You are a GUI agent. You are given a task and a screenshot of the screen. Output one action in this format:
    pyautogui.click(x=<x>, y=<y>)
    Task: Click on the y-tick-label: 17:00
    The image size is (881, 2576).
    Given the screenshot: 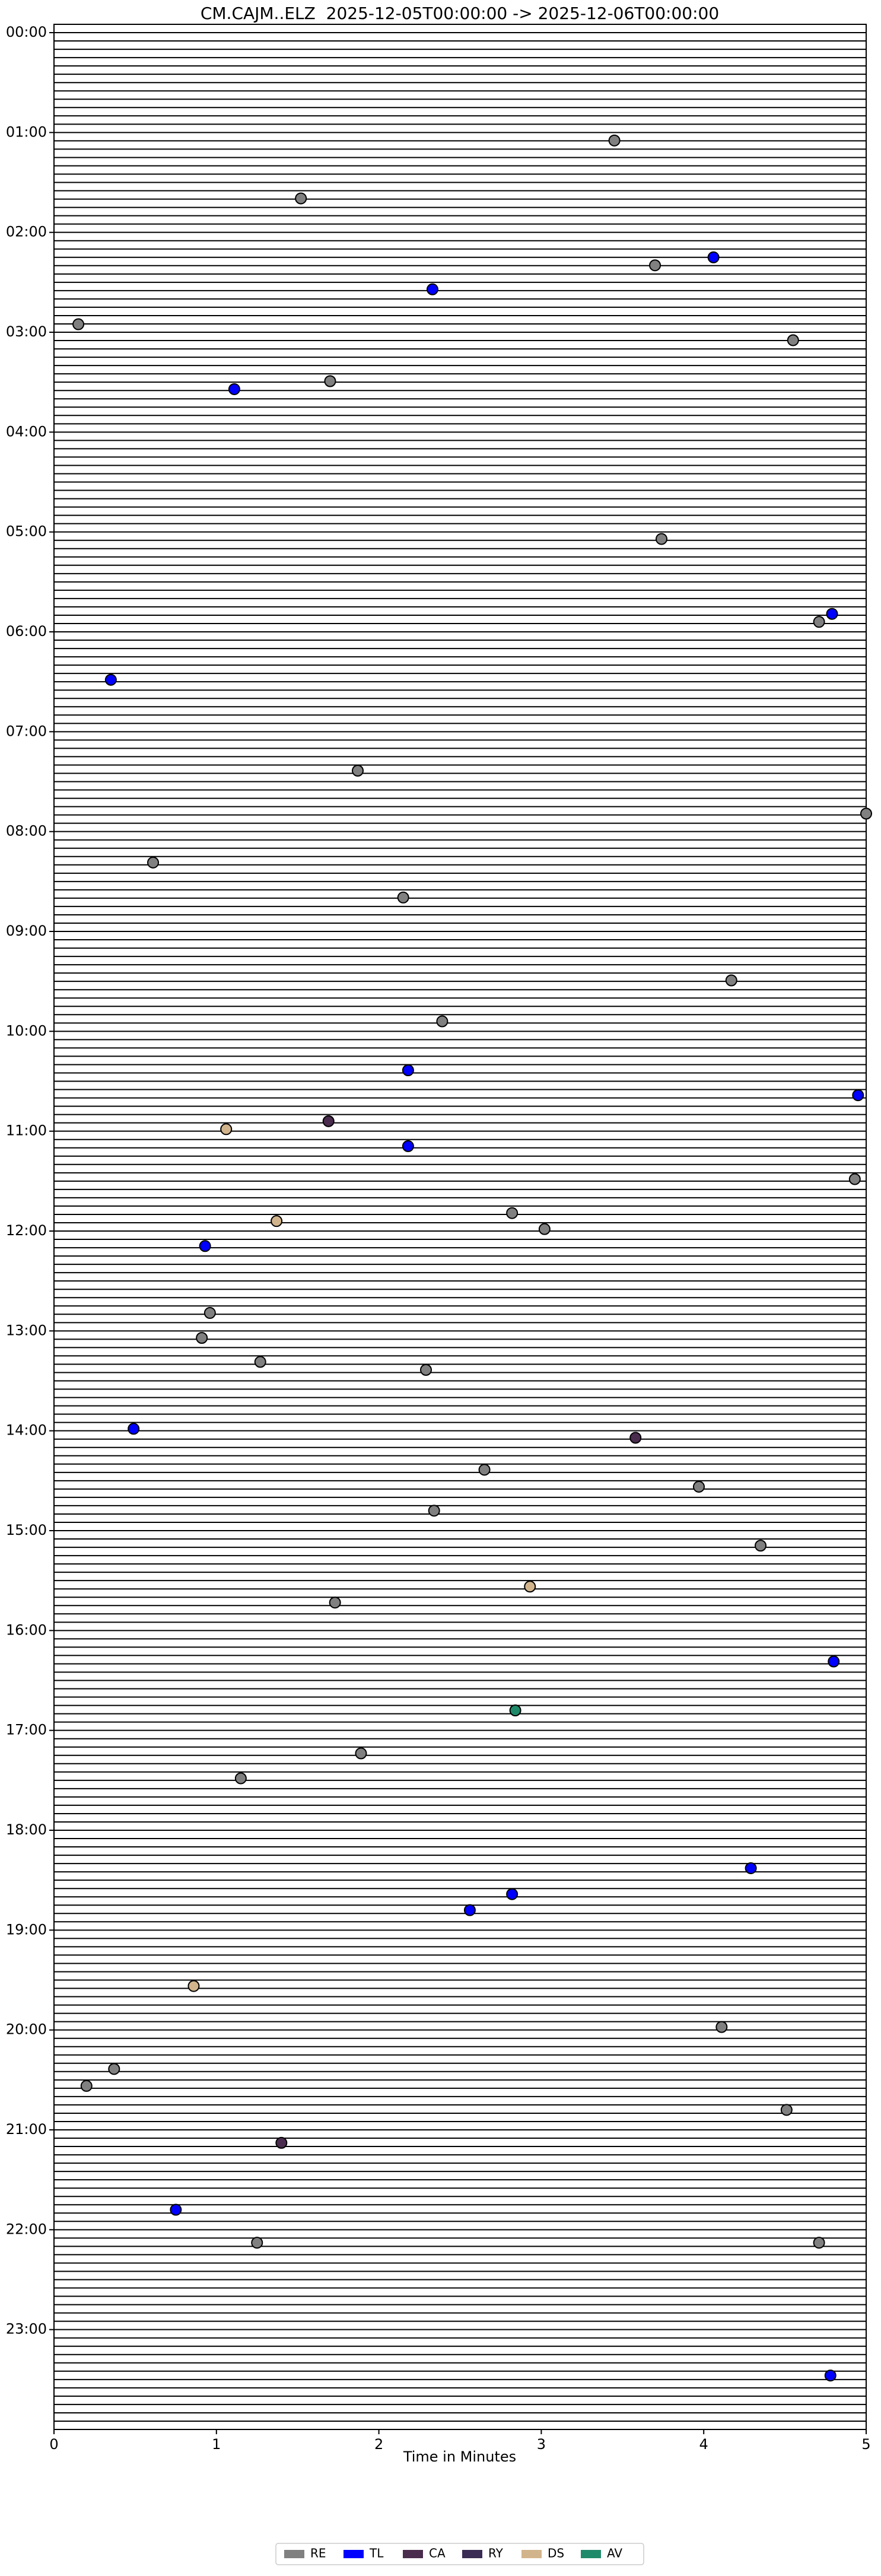 What is the action you would take?
    pyautogui.click(x=27, y=1730)
    